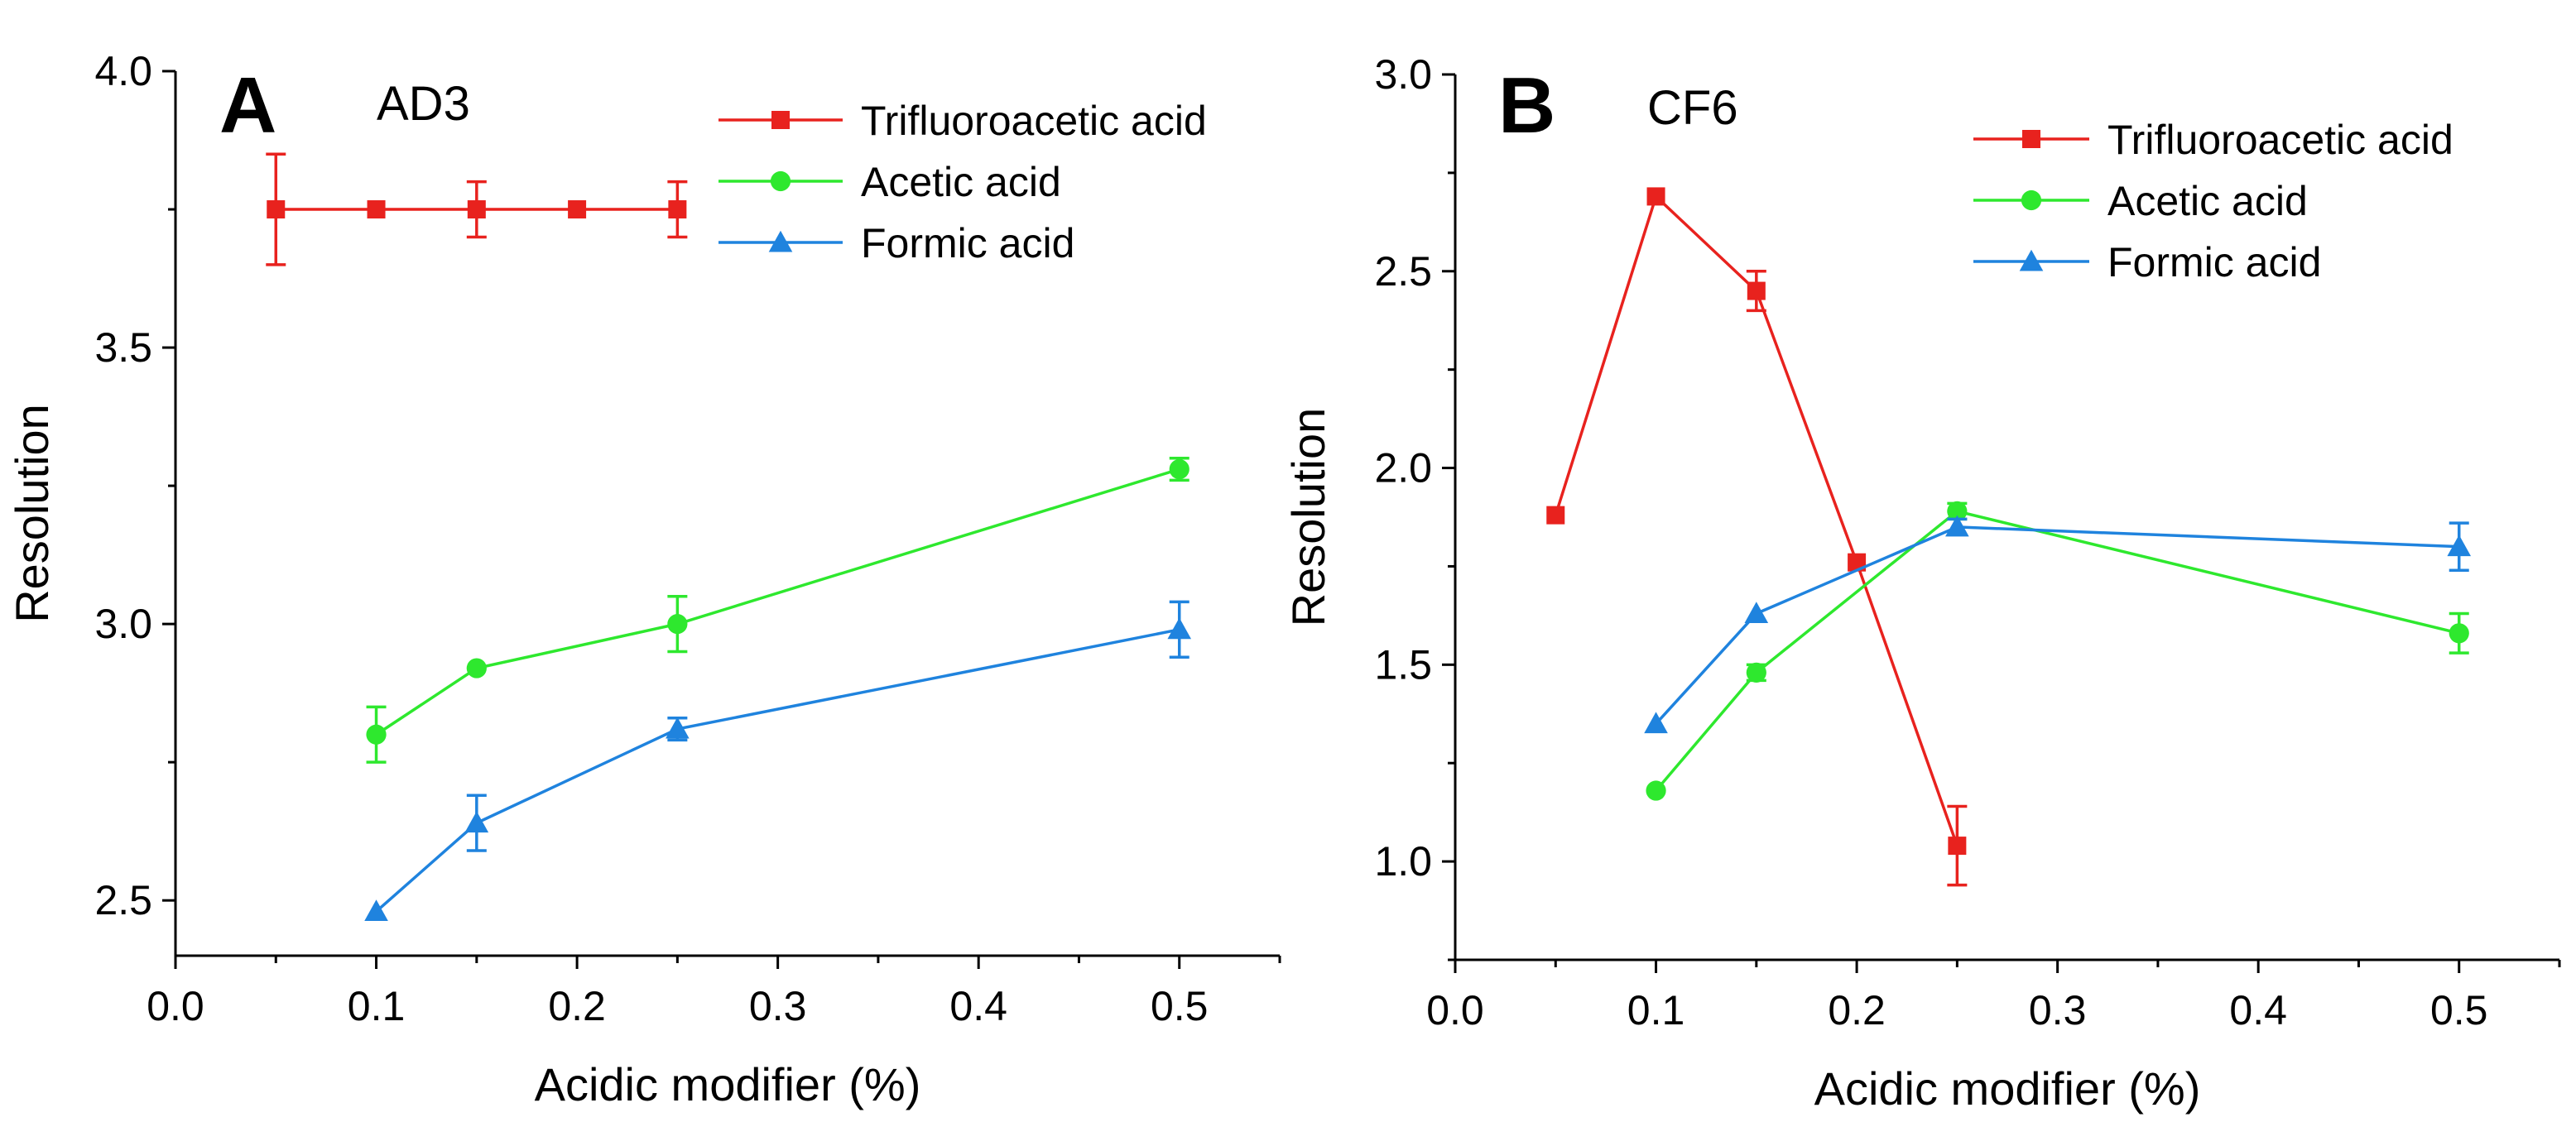  Describe the element at coordinates (423, 104) in the screenshot. I see `chart-title: AD3` at that location.